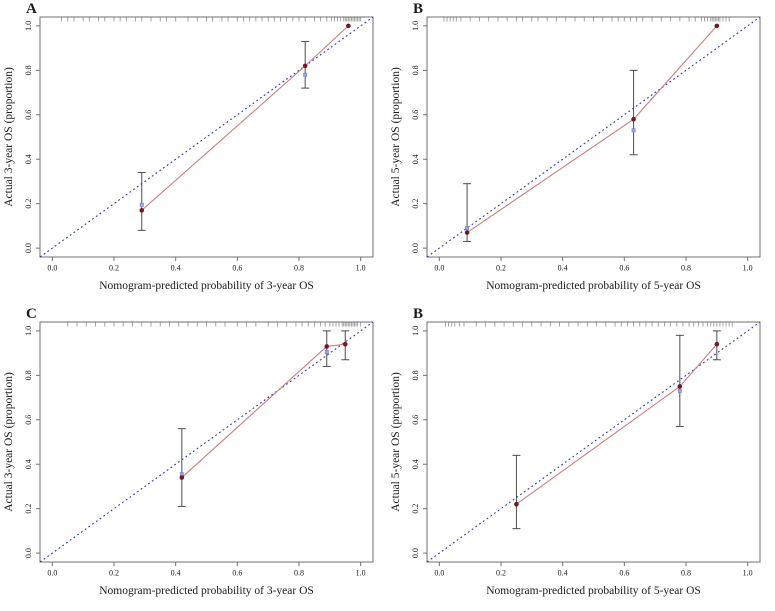 Image resolution: width=775 pixels, height=611 pixels. I want to click on panel-label: C, so click(31, 314).